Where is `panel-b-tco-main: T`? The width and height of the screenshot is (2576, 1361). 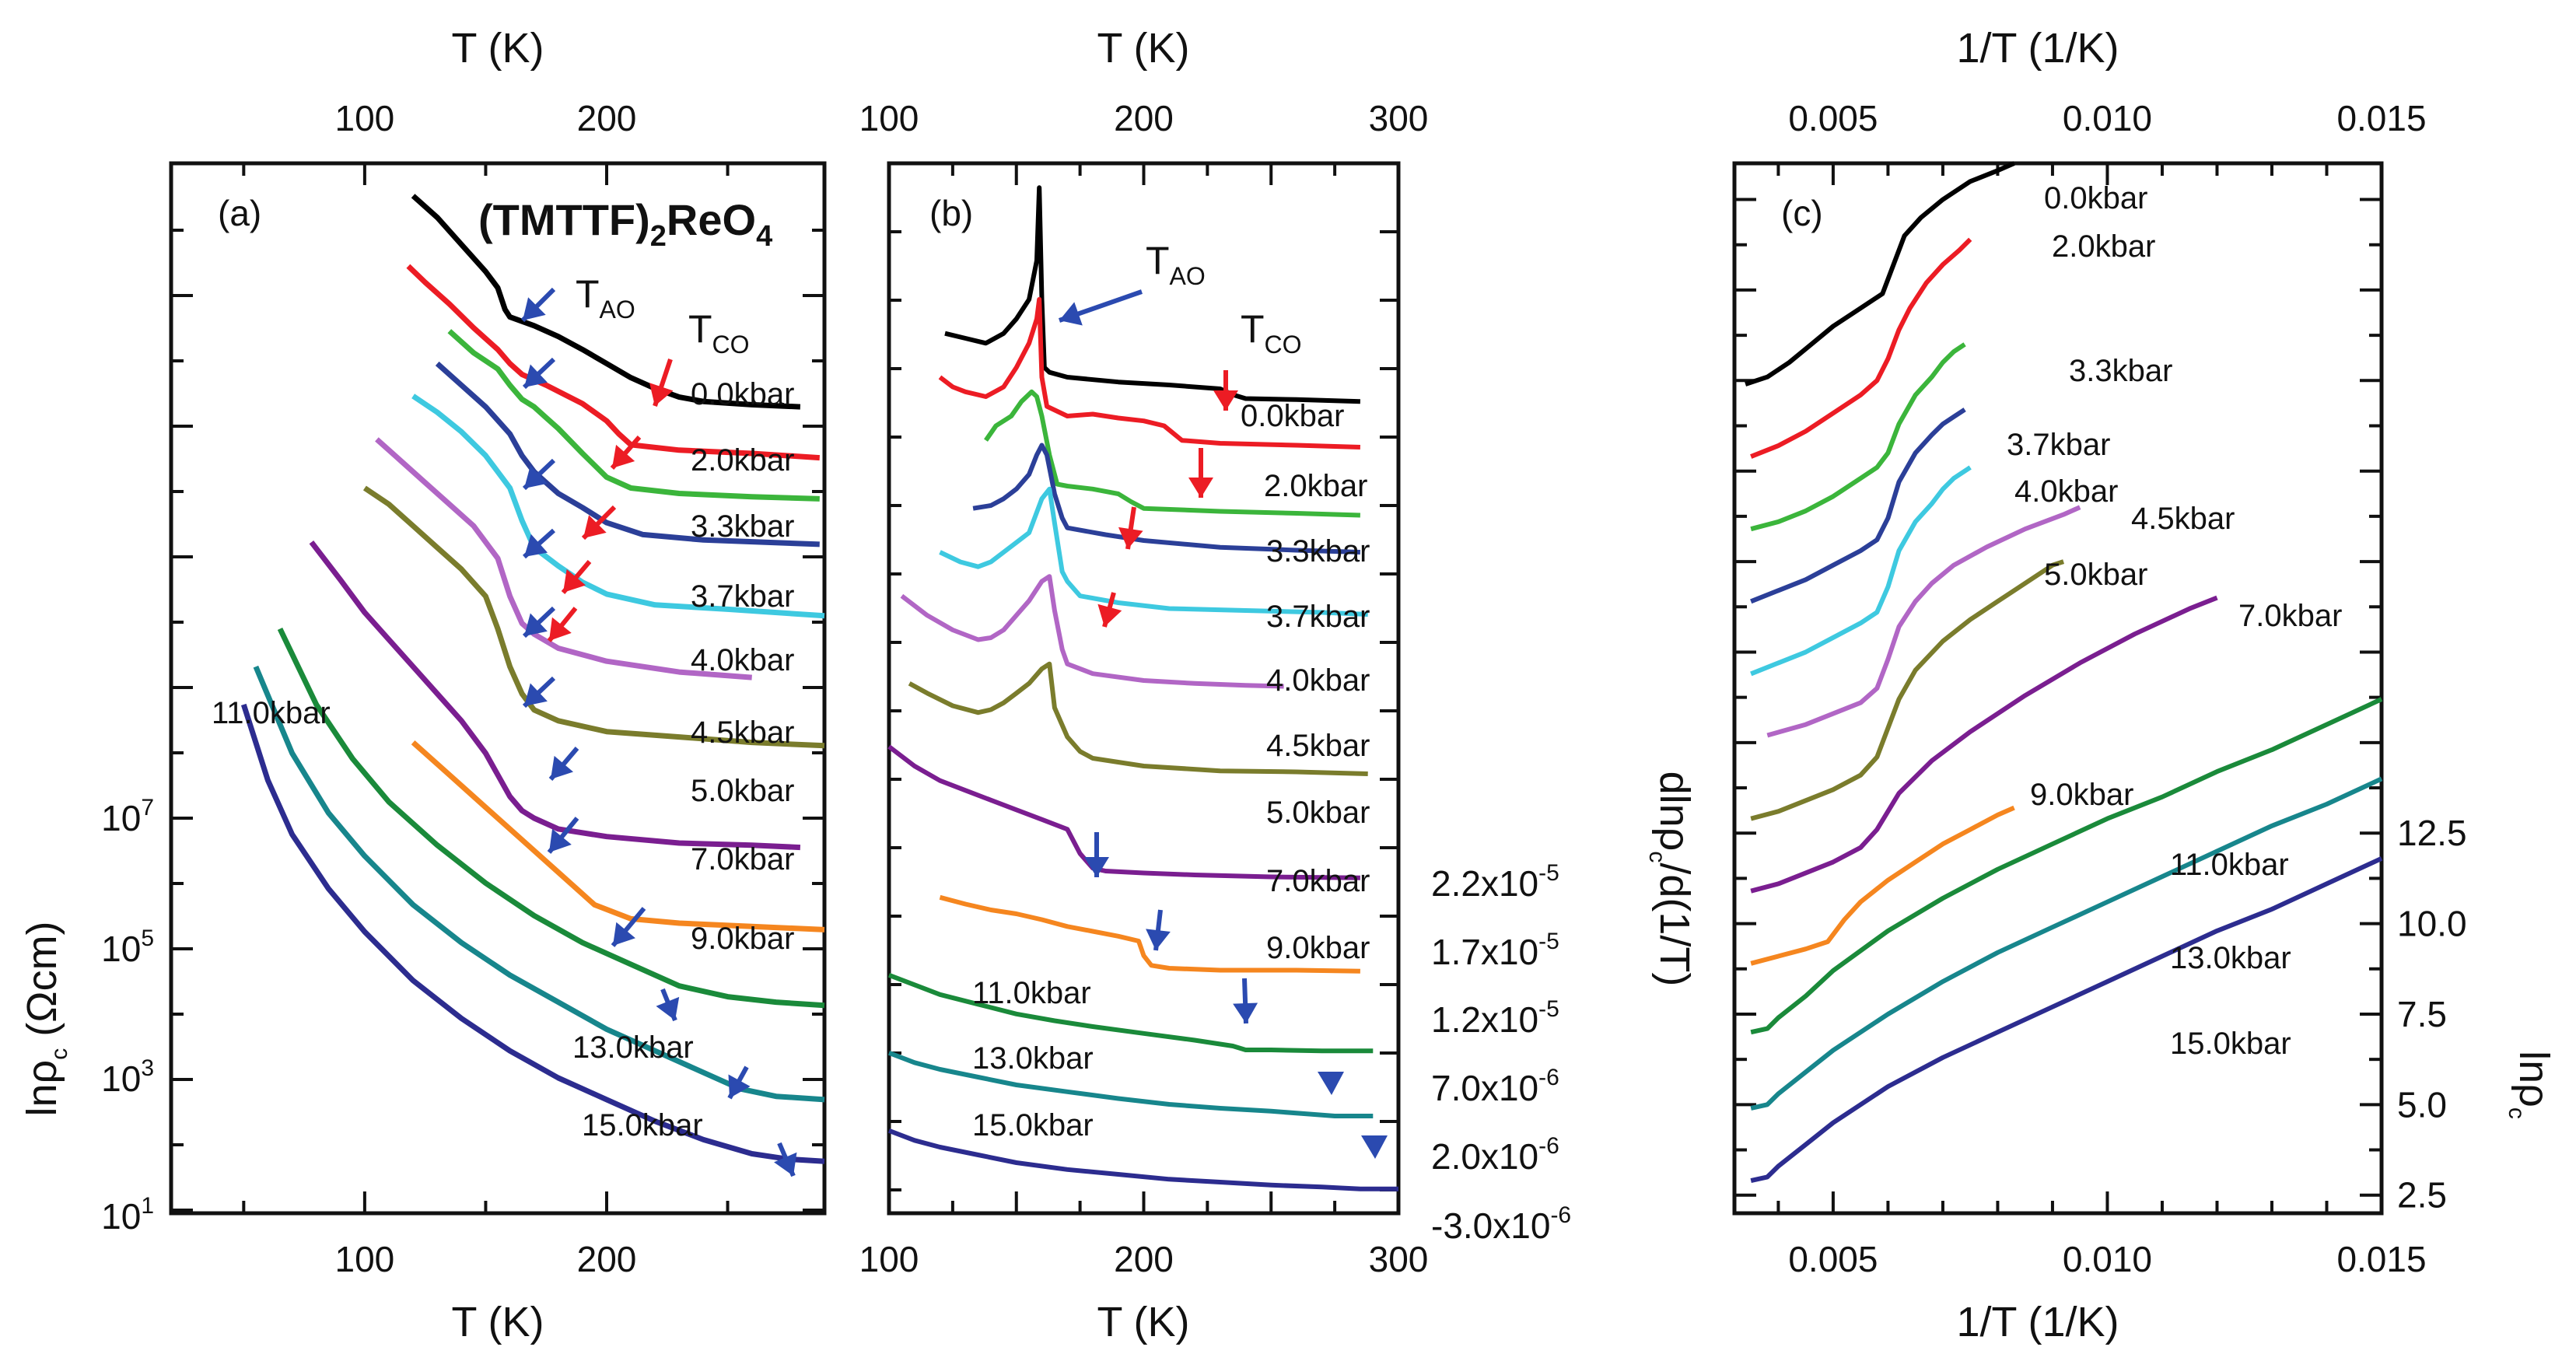
panel-b-tco-main: T is located at coordinates (1253, 329).